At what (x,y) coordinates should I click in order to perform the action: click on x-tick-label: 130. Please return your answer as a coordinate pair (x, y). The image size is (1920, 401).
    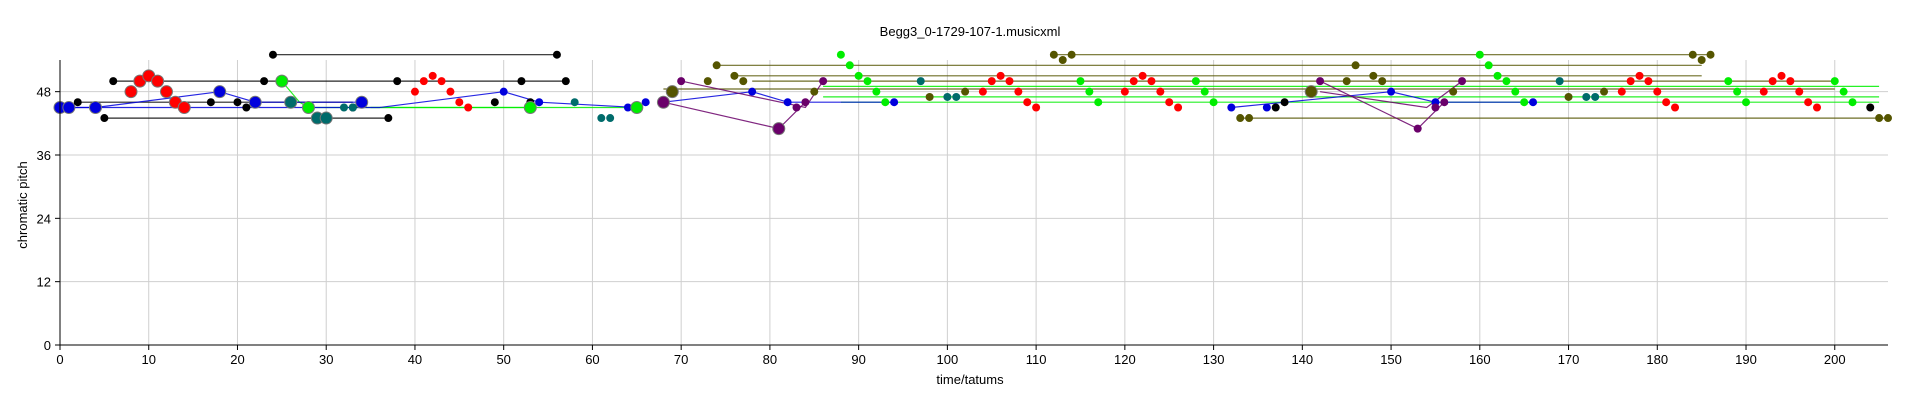
    Looking at the image, I should click on (1214, 359).